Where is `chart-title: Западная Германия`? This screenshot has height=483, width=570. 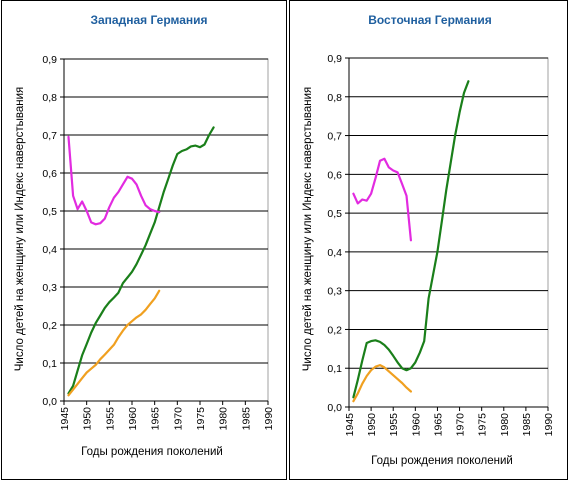
chart-title: Западная Германия is located at coordinates (148, 20).